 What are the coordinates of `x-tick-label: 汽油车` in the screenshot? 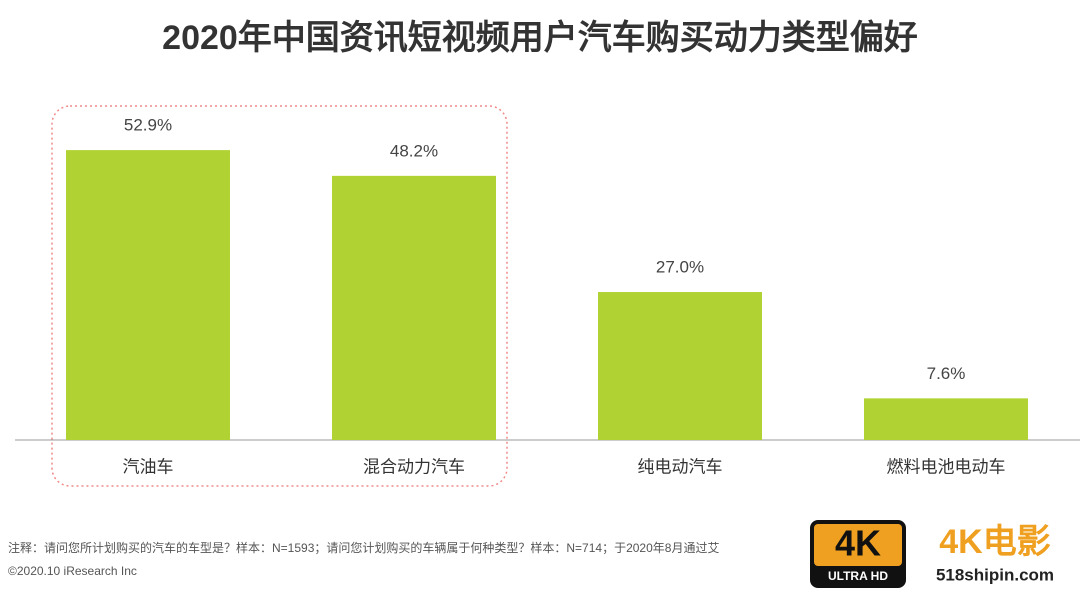 It's located at (148, 466).